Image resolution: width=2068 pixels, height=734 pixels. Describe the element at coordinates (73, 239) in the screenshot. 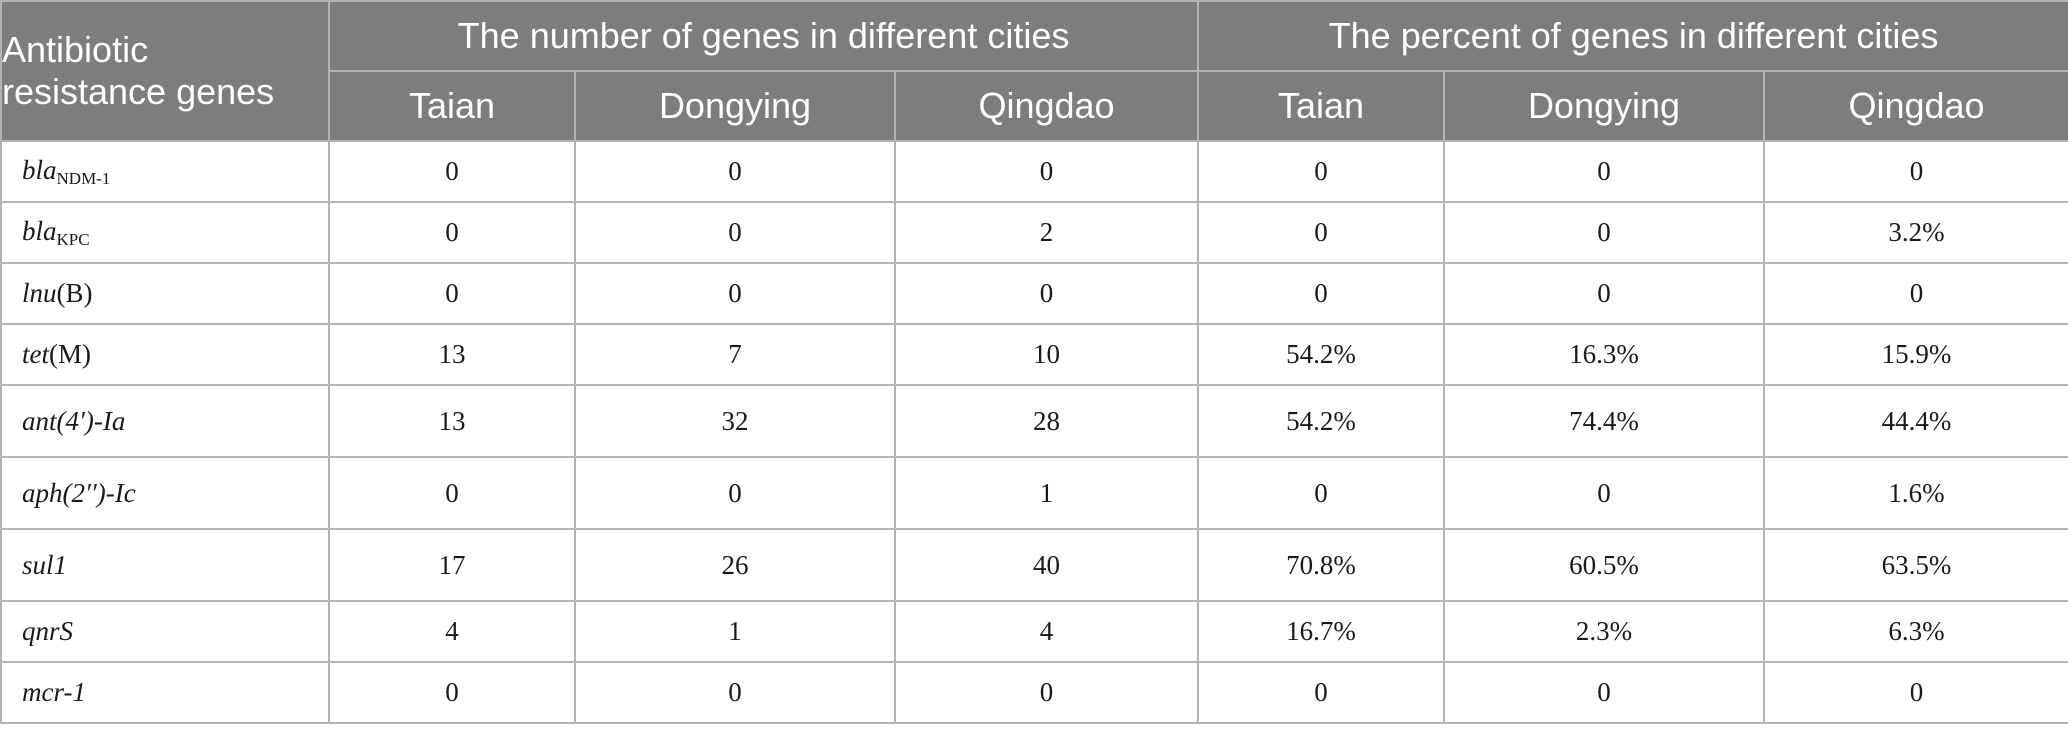

I see `gene-subscript: KPC` at that location.